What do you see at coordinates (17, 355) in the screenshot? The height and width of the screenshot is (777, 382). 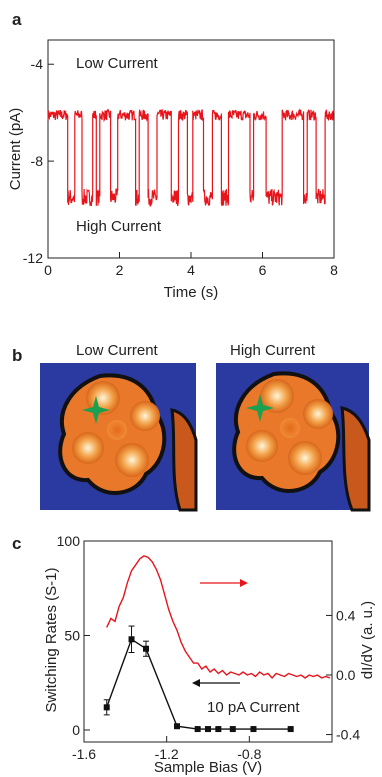 I see `panel-b-label: b` at bounding box center [17, 355].